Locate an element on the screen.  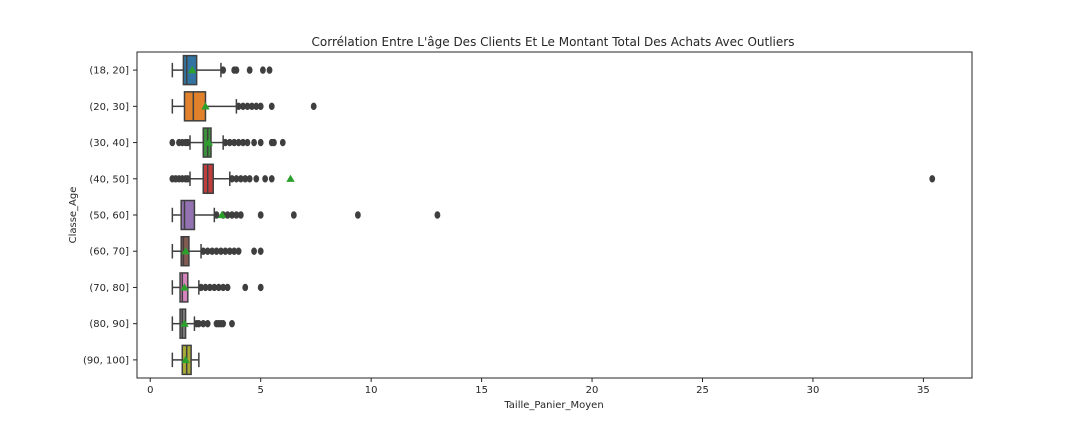
y-tick-label: (50, 60] is located at coordinates (109, 216).